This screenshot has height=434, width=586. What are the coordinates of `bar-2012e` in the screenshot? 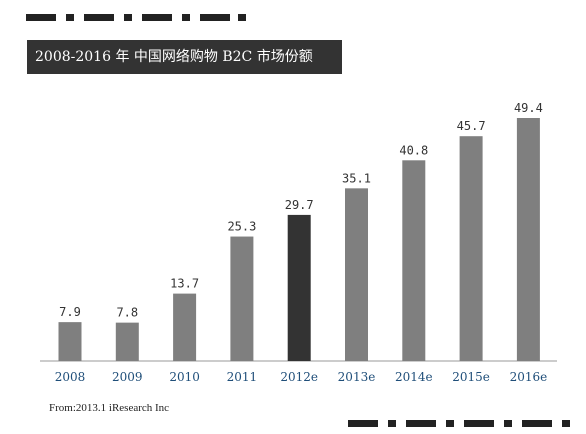 It's located at (299, 287).